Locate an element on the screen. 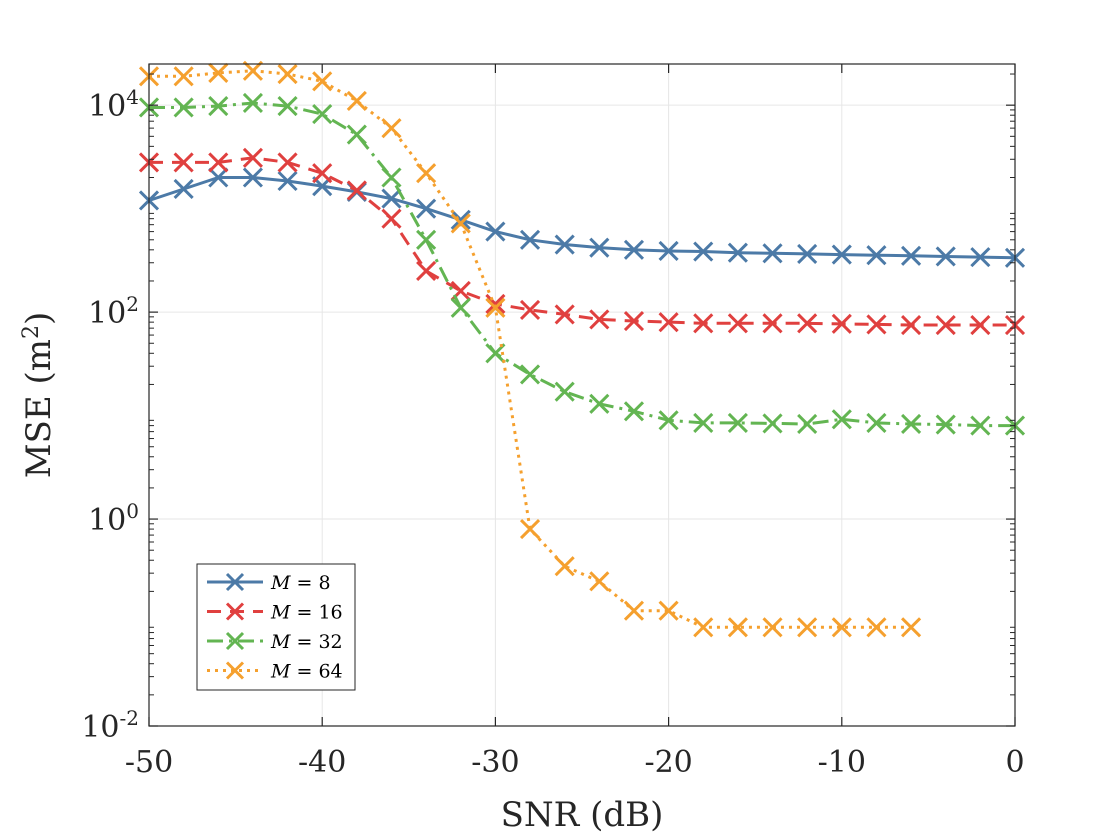 This screenshot has width=1120, height=840. y-tick-label: 10⁴ is located at coordinates (113, 104).